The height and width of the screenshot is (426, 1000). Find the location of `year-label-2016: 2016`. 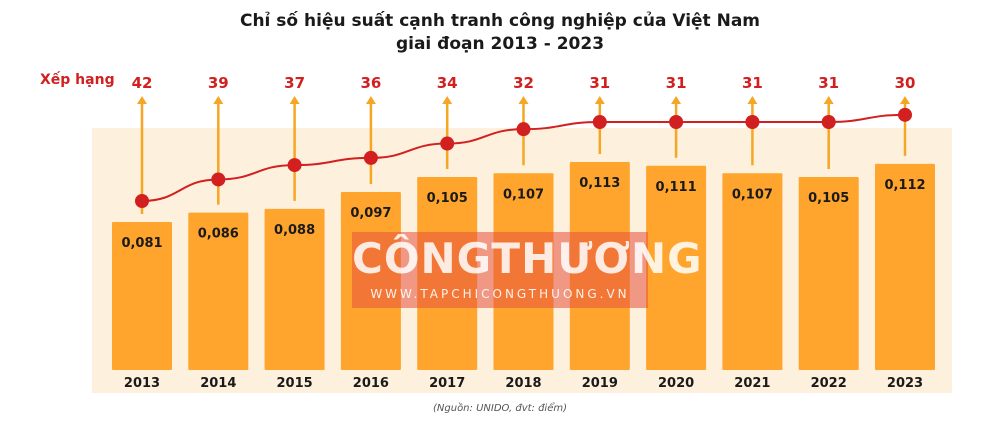

year-label-2016: 2016 is located at coordinates (371, 383).